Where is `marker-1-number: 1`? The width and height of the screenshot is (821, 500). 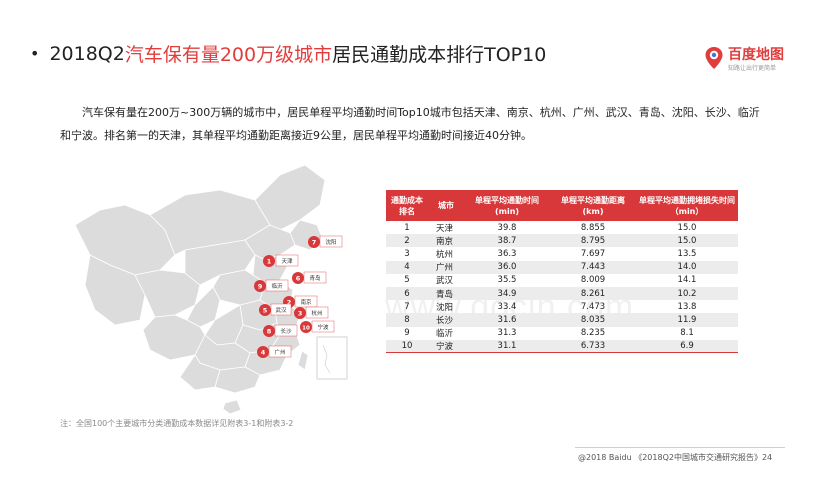 marker-1-number: 1 is located at coordinates (269, 262).